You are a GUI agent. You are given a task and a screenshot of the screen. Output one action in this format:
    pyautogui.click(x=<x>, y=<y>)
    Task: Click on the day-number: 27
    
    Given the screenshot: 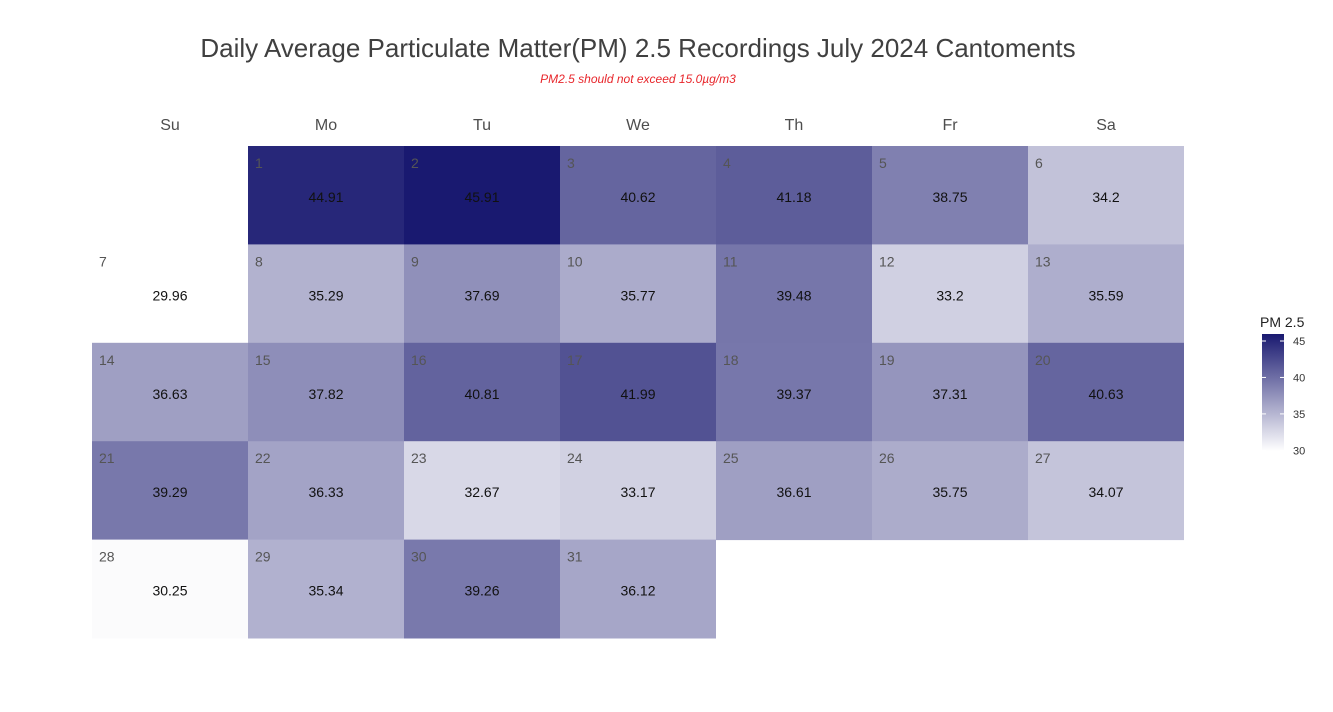 What is the action you would take?
    pyautogui.click(x=1043, y=458)
    